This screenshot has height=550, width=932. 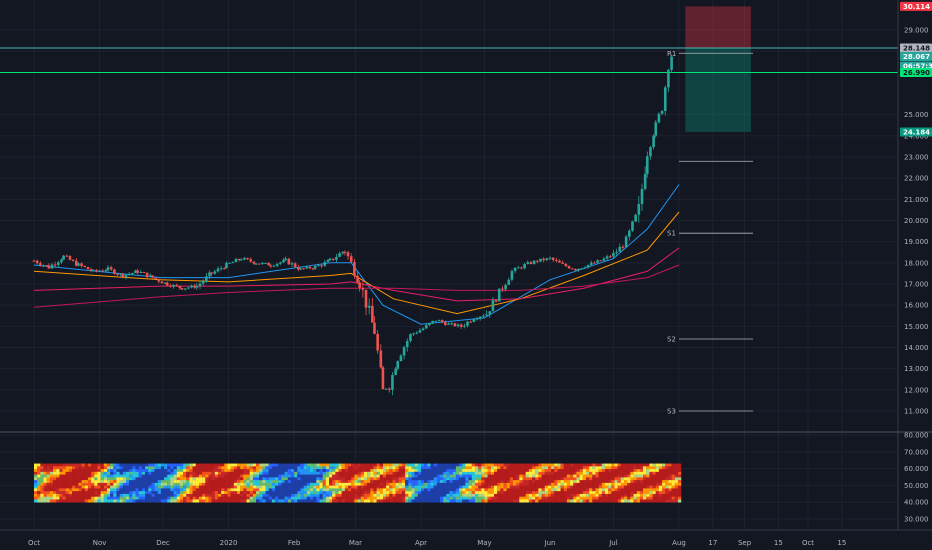 I want to click on time-tick-label: 2020, so click(x=229, y=543).